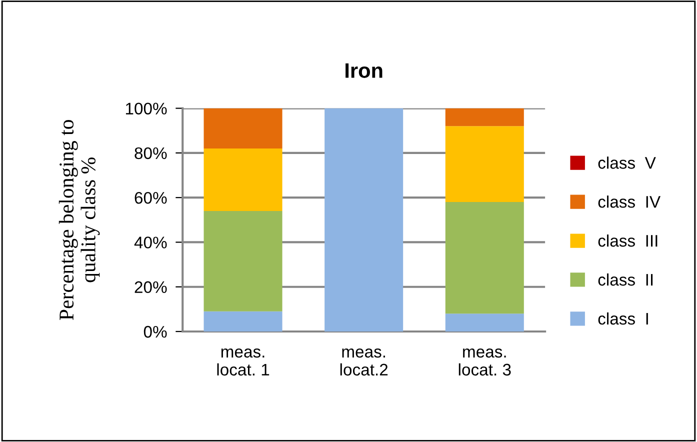  Describe the element at coordinates (243, 362) in the screenshot. I see `x-tick-label: meas. locat. 1` at that location.